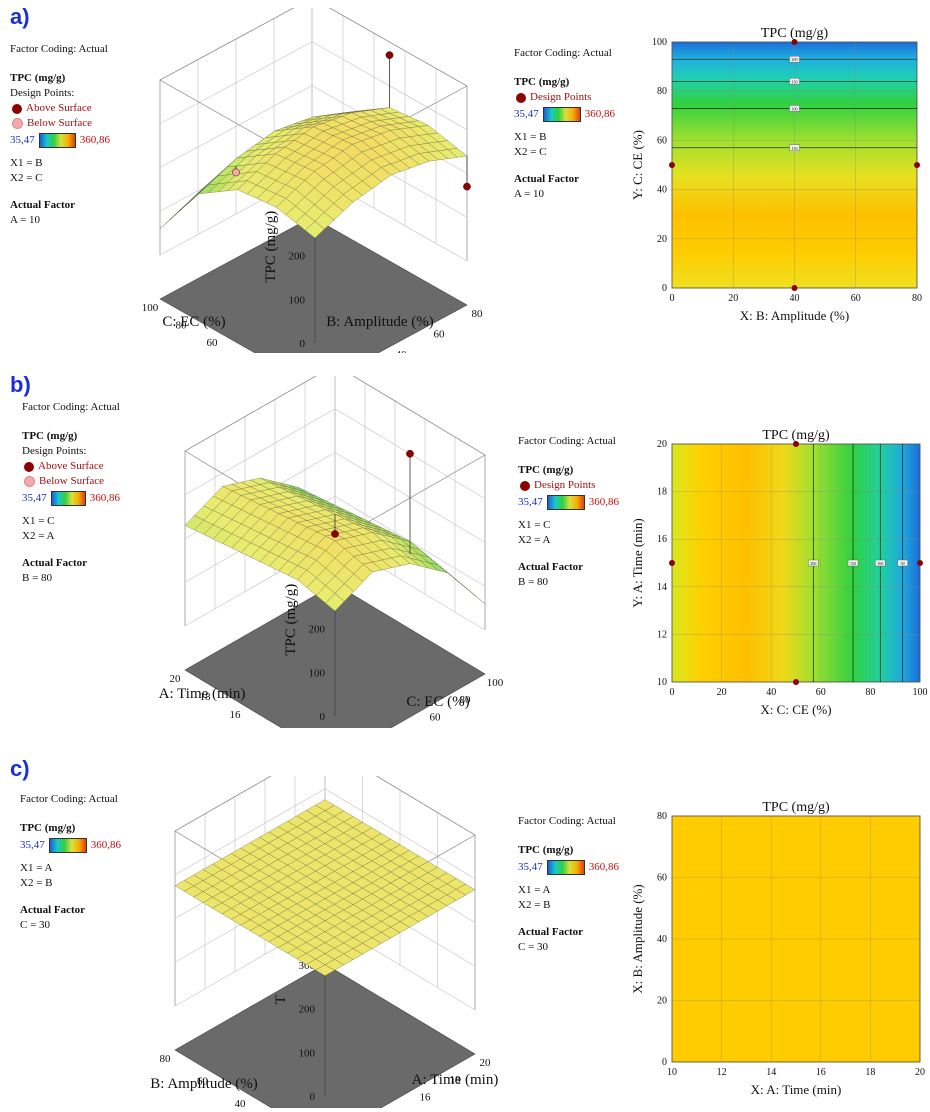 The height and width of the screenshot is (1112, 930). I want to click on x-axis-label: C: EC (%), so click(437, 702).